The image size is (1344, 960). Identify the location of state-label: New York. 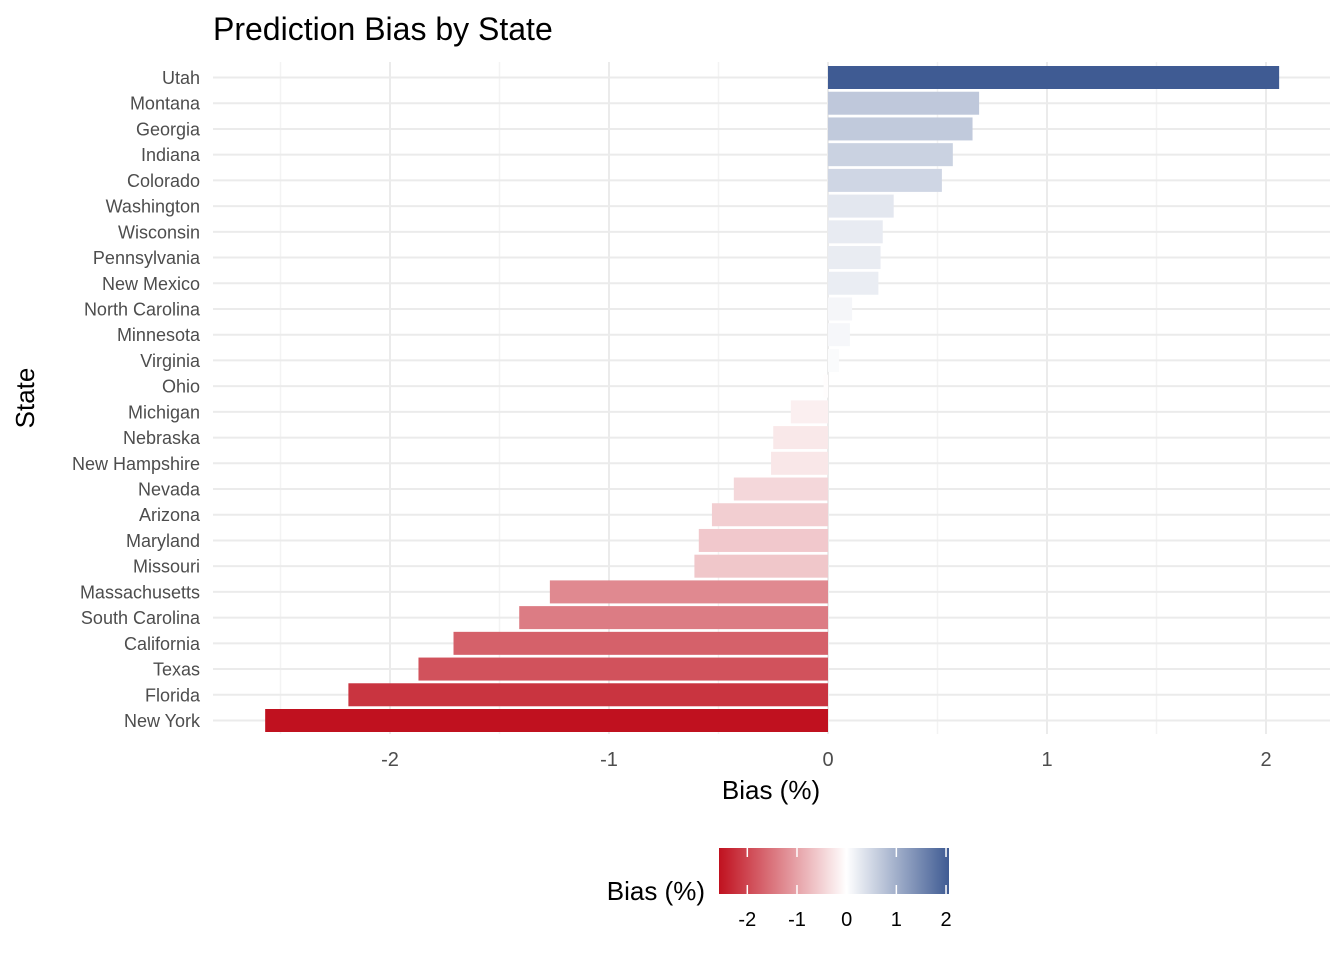
(162, 721).